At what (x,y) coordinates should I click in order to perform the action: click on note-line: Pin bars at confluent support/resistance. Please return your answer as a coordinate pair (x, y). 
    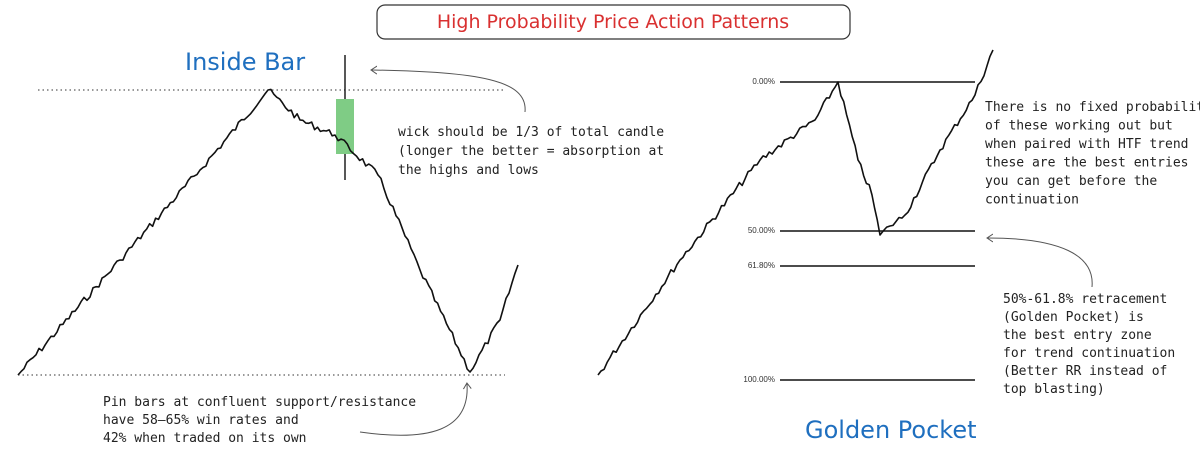
    Looking at the image, I should click on (259, 402).